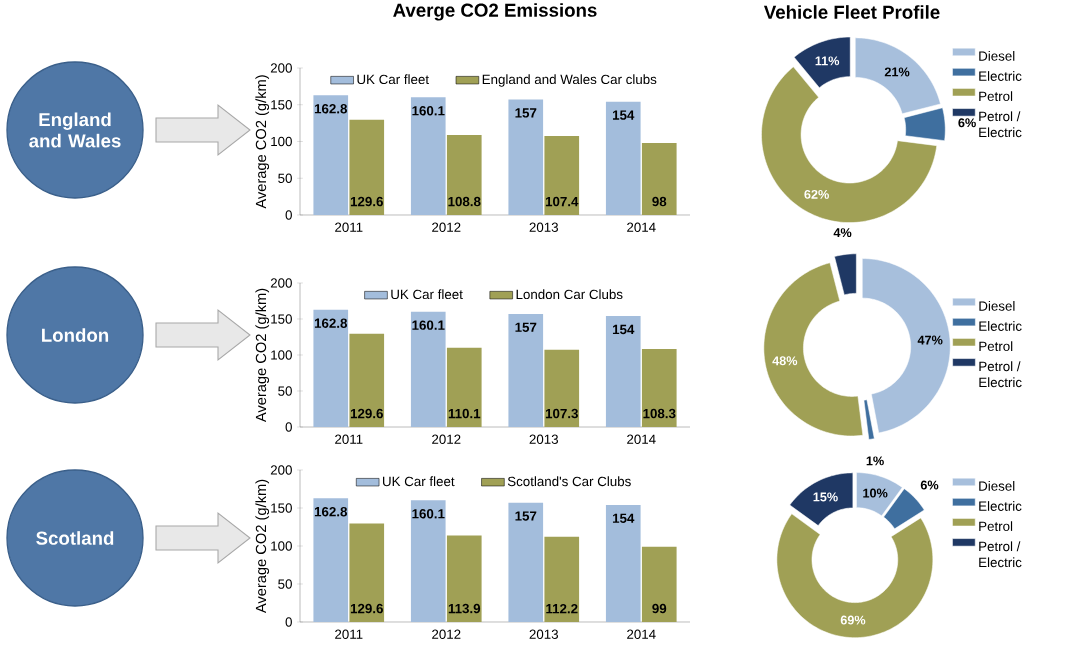 Image resolution: width=1069 pixels, height=650 pixels. Describe the element at coordinates (825, 497) in the screenshot. I see `data-label: 15%` at that location.